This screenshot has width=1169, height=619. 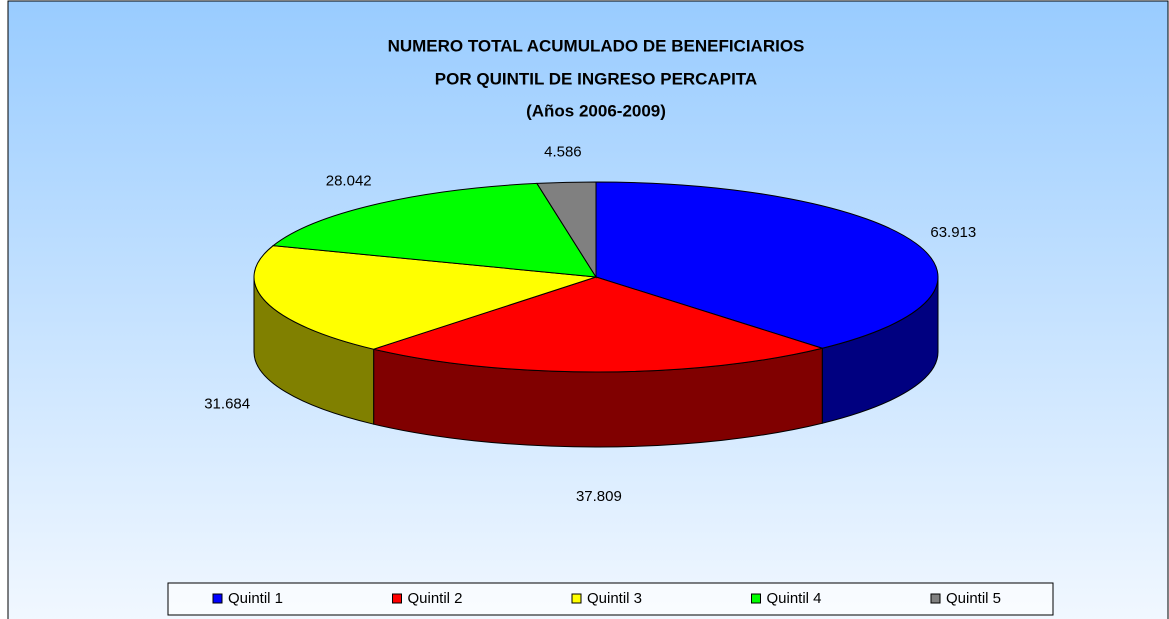 I want to click on data-label: 37.809, so click(x=599, y=496).